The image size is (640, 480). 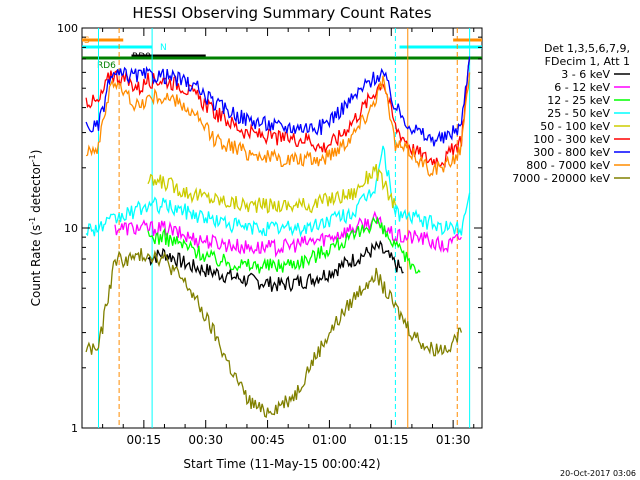 What do you see at coordinates (571, 139) in the screenshot?
I see `legend-entry: 100 - 300 keV` at bounding box center [571, 139].